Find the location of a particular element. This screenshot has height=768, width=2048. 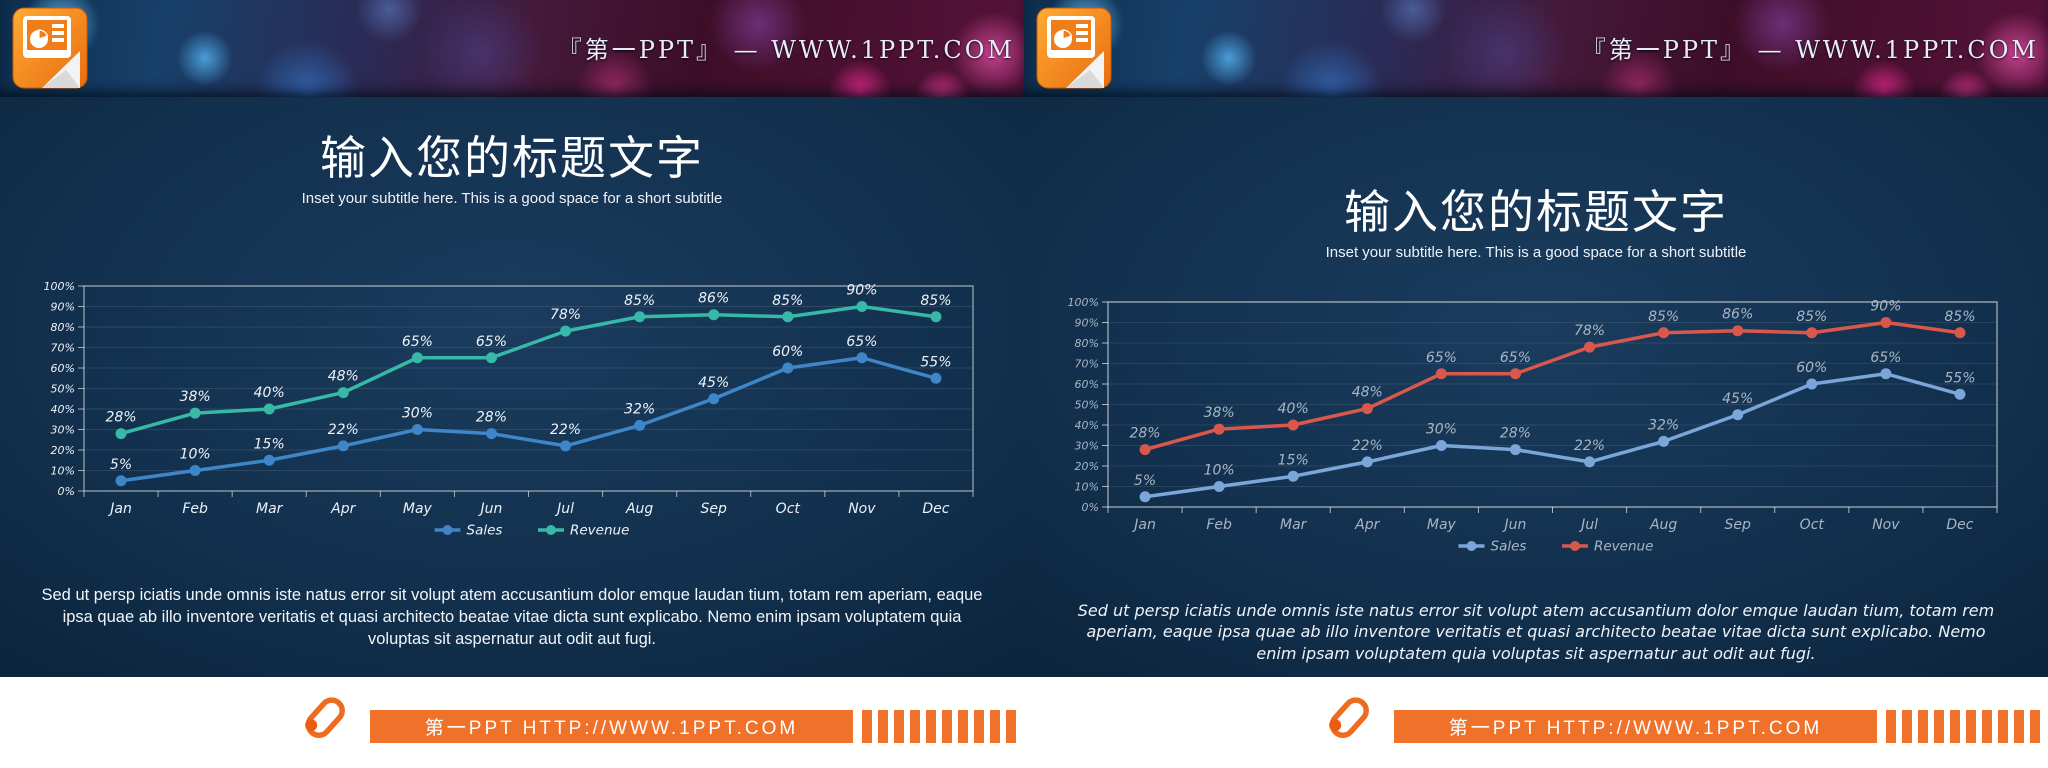

svg-text: Mar is located at coordinates (1294, 525).